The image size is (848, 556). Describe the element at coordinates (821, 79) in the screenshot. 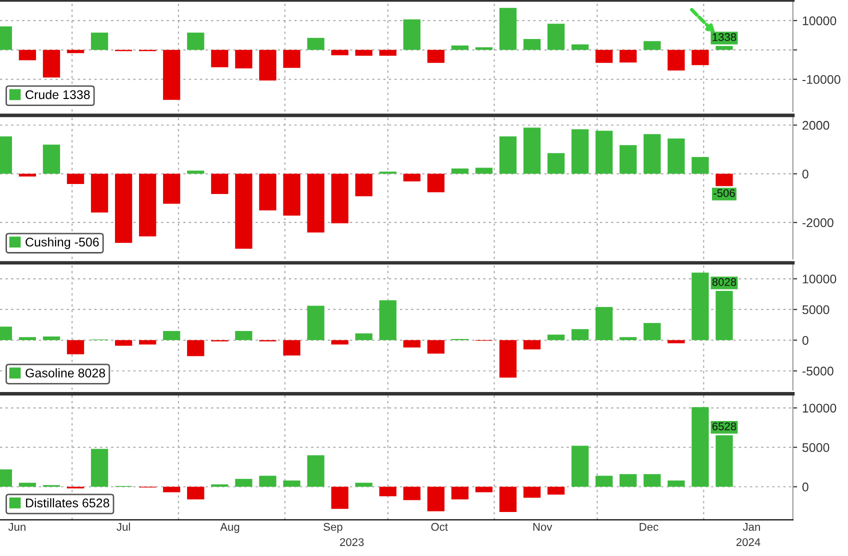

I see `y-tick-label: -10000` at that location.